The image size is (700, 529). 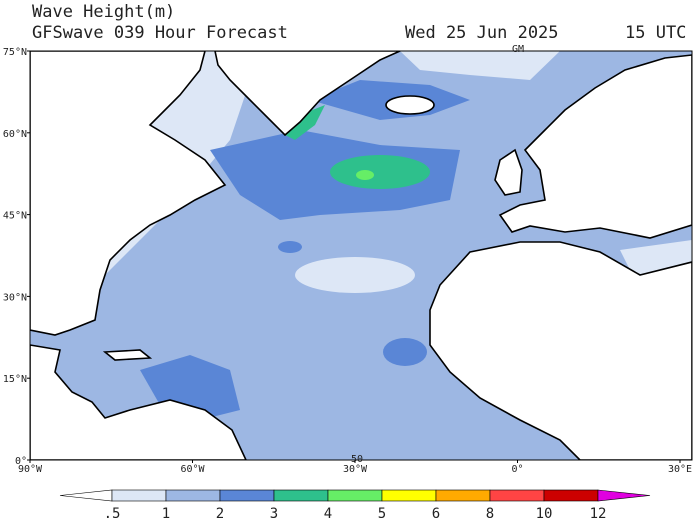 I want to click on high-areas, so click(x=357, y=147).